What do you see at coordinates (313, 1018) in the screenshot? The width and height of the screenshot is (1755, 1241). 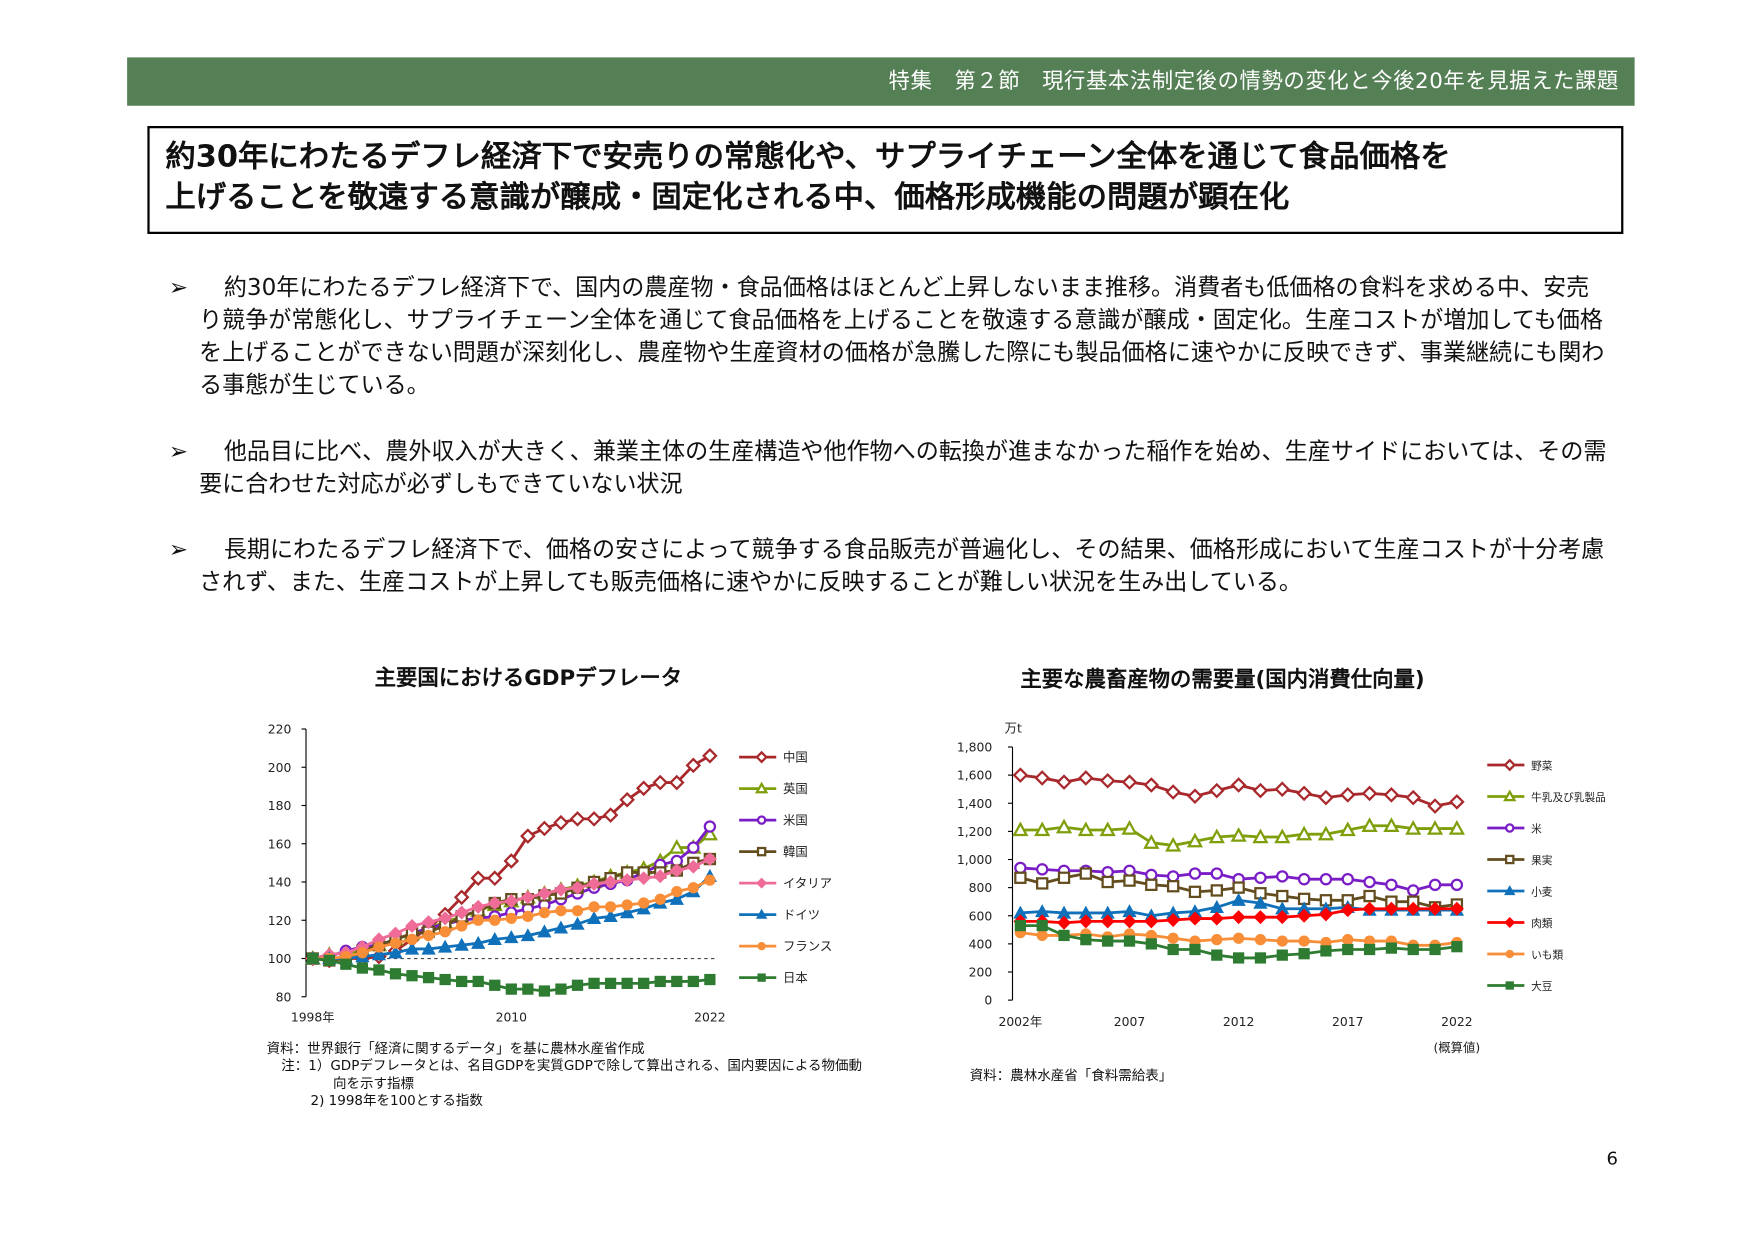 I see `x-tick-label: 1998年` at bounding box center [313, 1018].